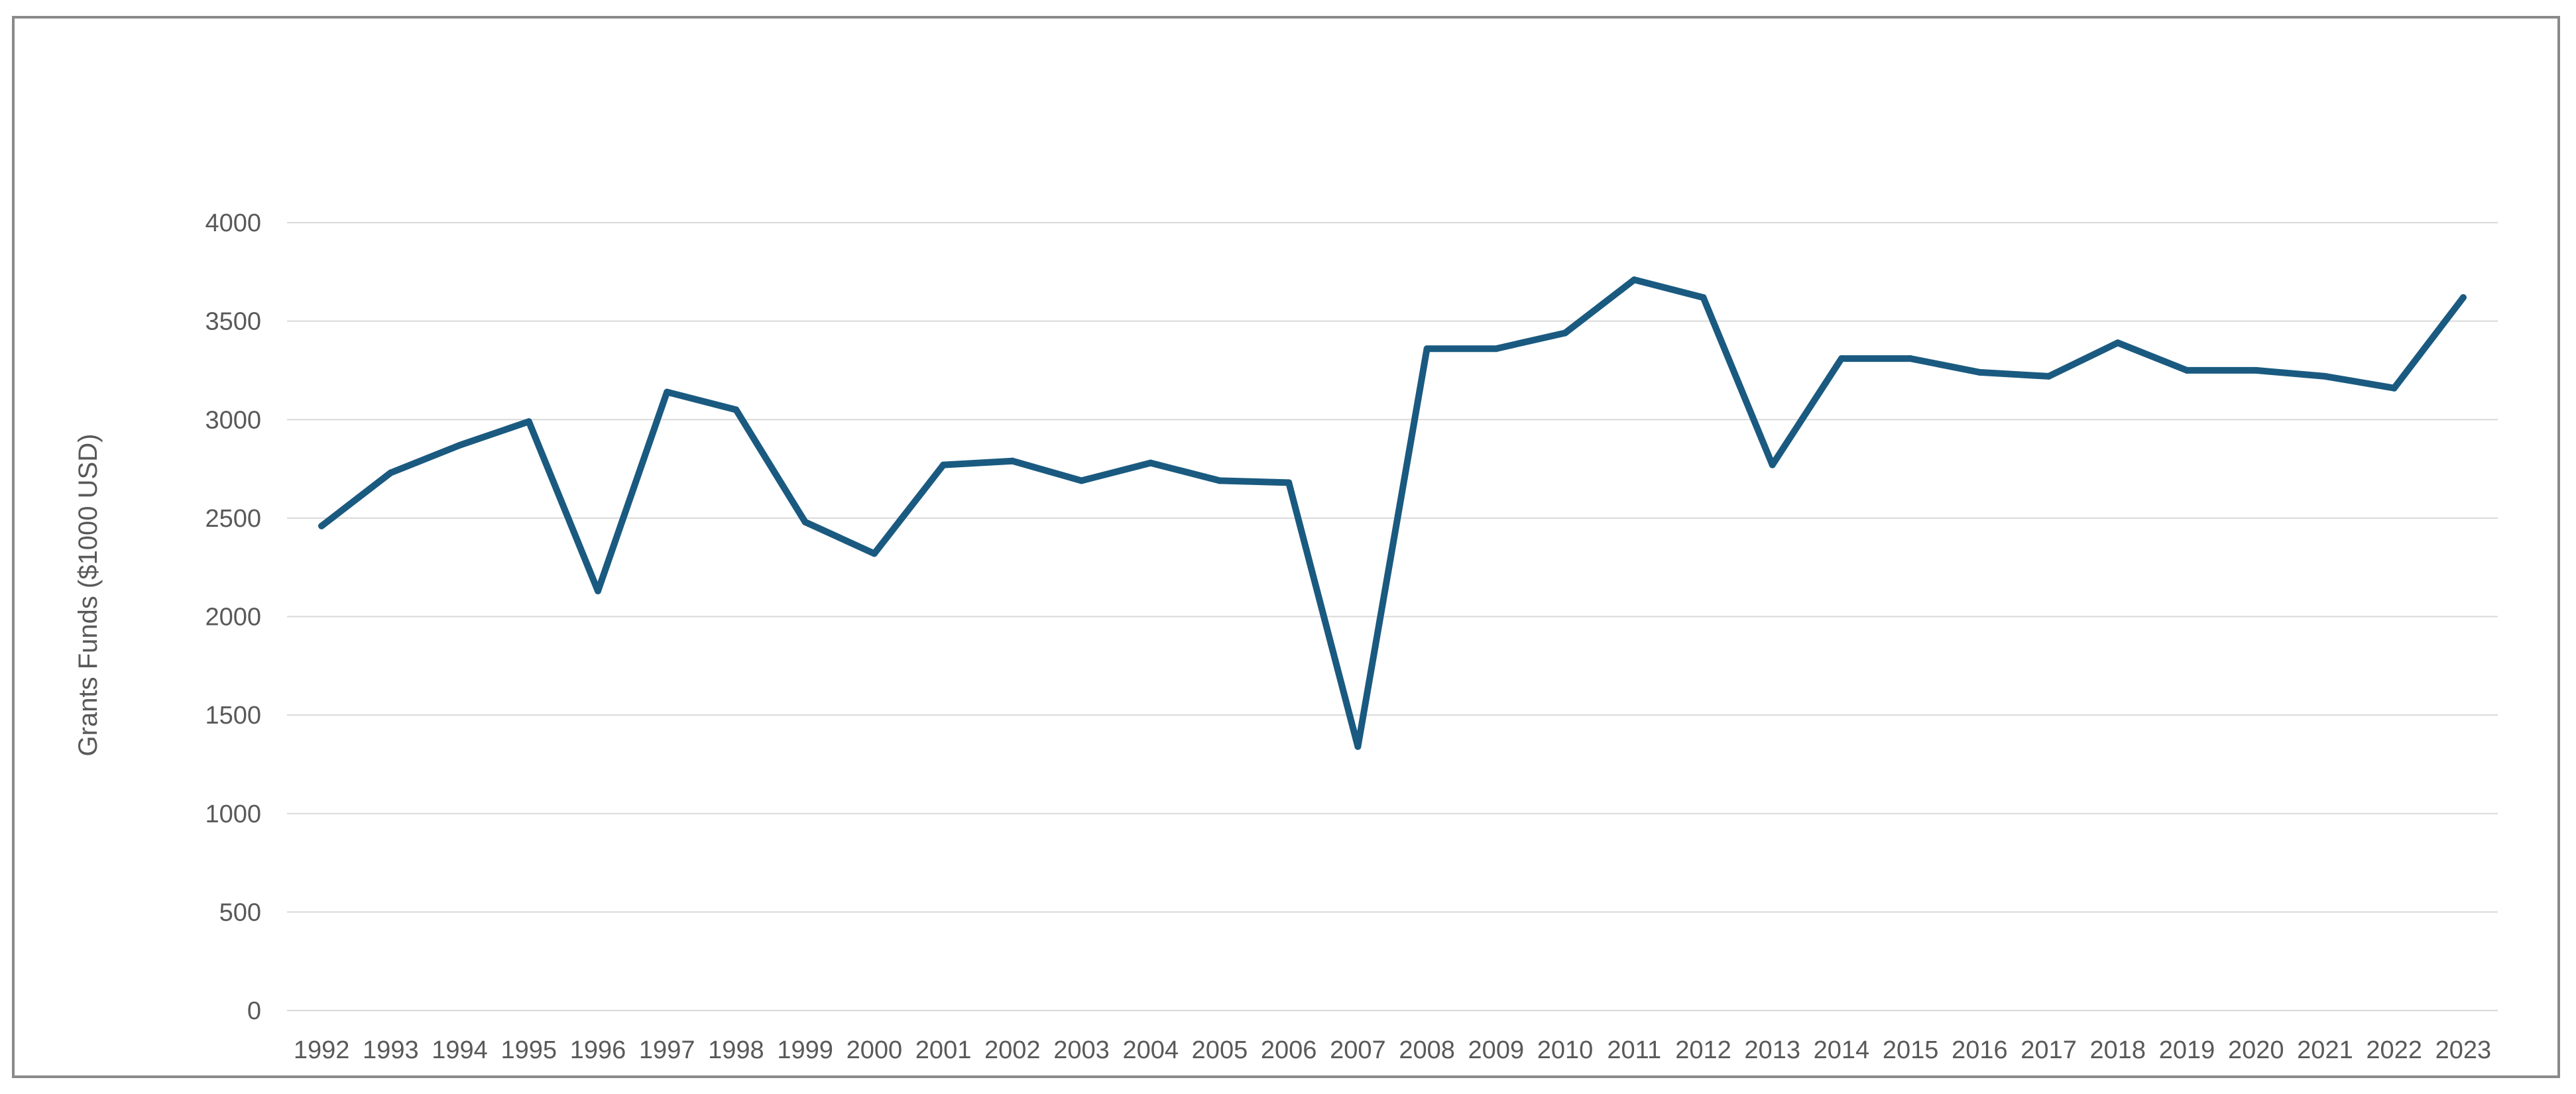  Describe the element at coordinates (2325, 1050) in the screenshot. I see `x-tick-label: 2021` at that location.